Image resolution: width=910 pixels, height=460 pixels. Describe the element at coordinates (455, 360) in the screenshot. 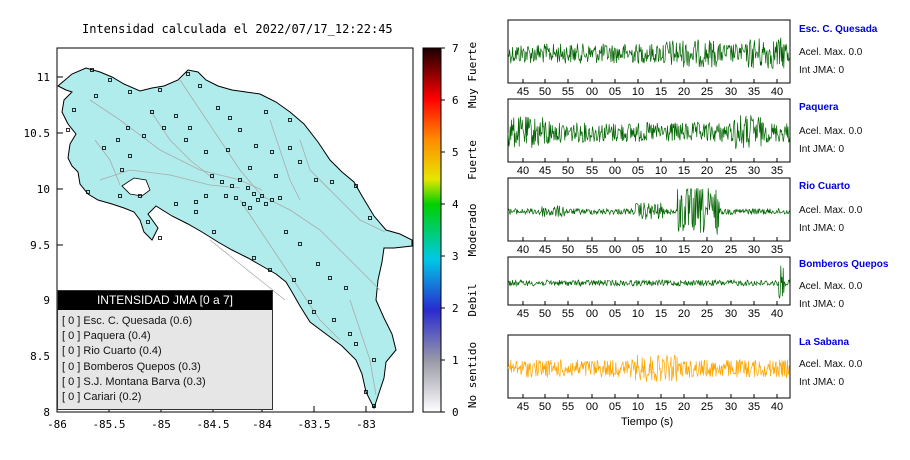

I see `scale-tick-label: 1` at that location.